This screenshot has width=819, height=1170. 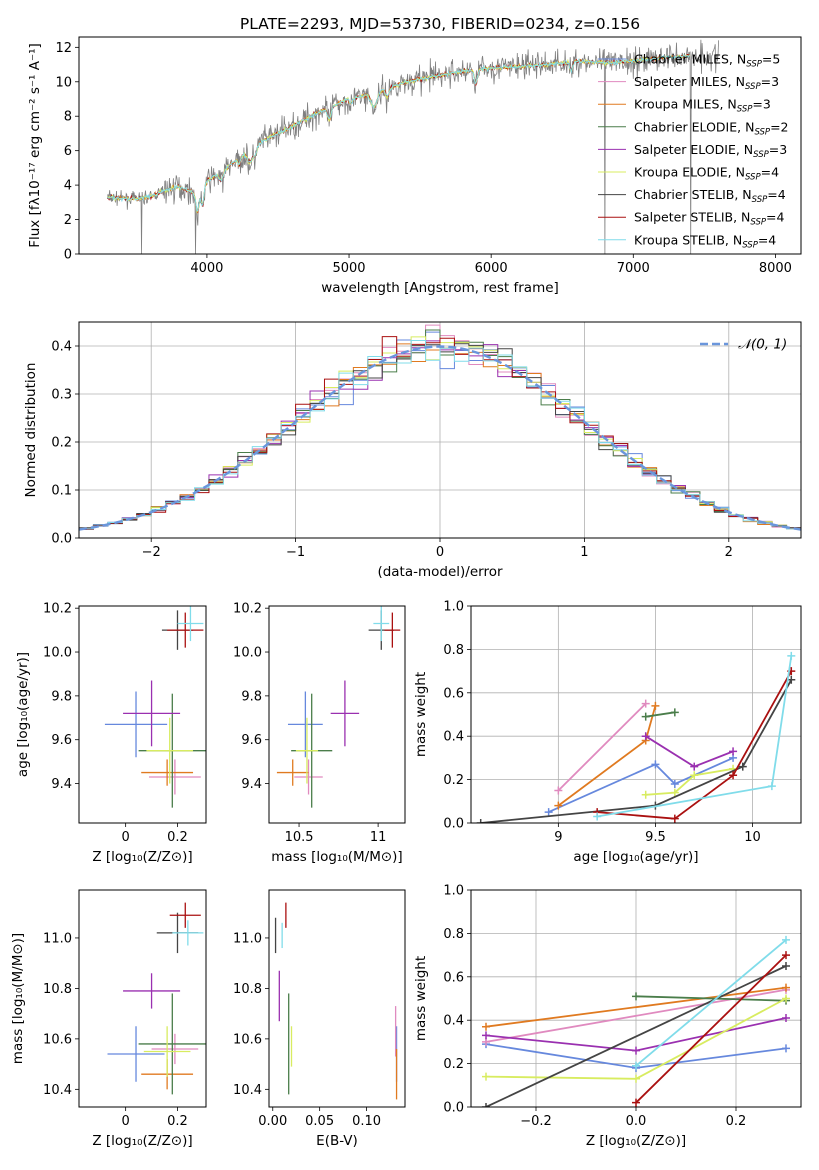 I want to click on model-line, so click(x=399, y=133).